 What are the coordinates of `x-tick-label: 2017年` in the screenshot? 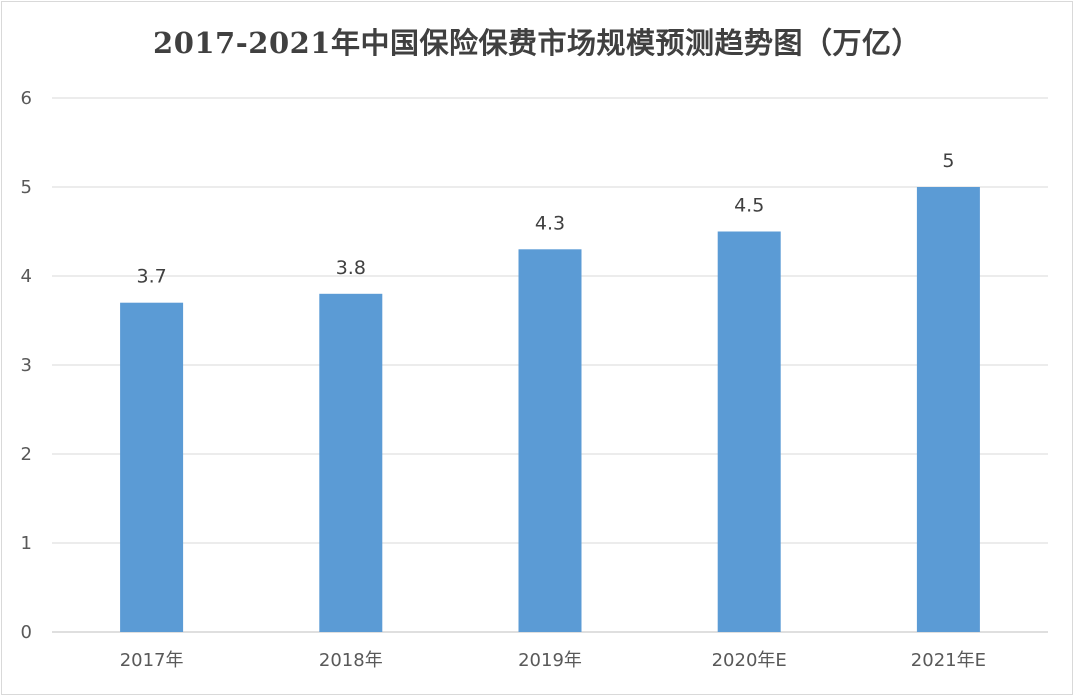 It's located at (152, 660).